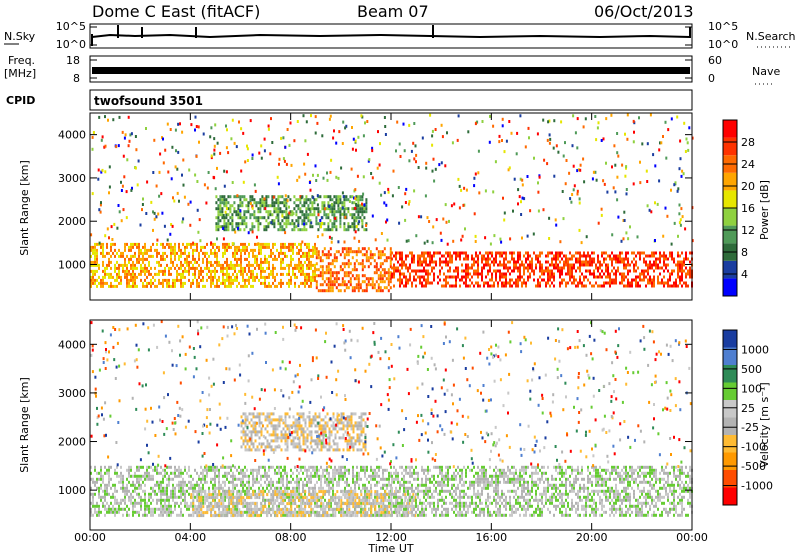  Describe the element at coordinates (72, 135) in the screenshot. I see `ytick-label-power-data-0: 4000` at that location.